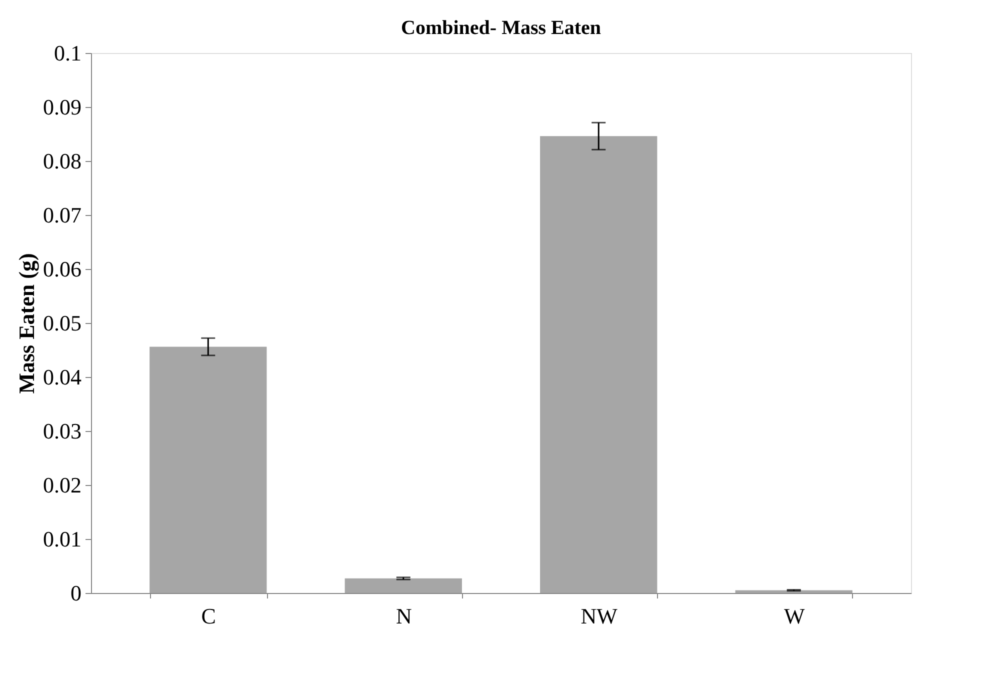 This screenshot has height=700, width=986. What do you see at coordinates (404, 616) in the screenshot?
I see `x-tick-label: N` at bounding box center [404, 616].